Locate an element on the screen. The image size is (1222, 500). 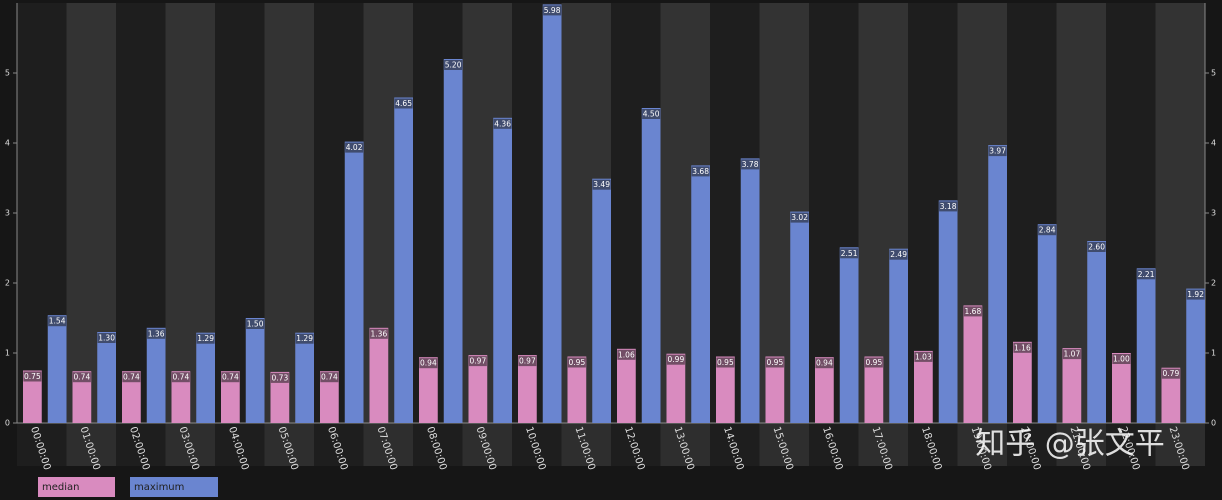
value-label: 3.68 is located at coordinates (700, 171).